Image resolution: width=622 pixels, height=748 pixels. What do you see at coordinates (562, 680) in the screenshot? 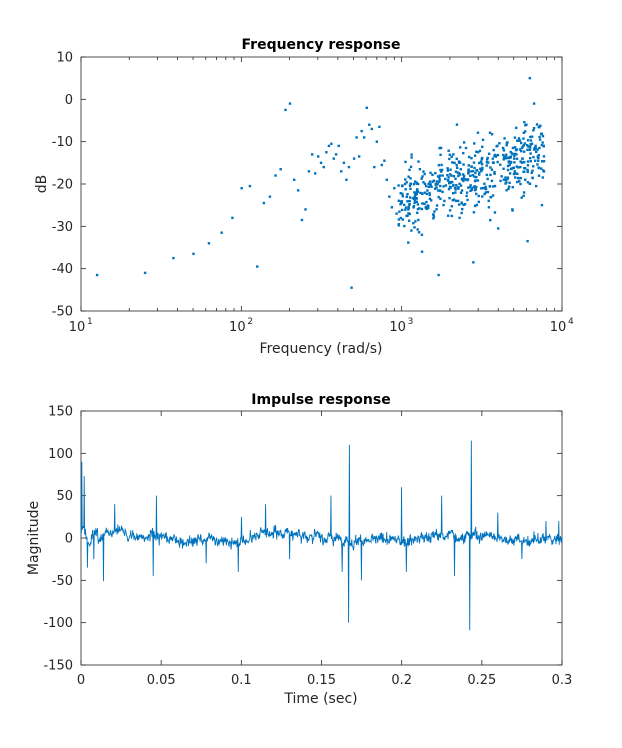
I see `impulse-x-tick-label: 0.3` at bounding box center [562, 680].